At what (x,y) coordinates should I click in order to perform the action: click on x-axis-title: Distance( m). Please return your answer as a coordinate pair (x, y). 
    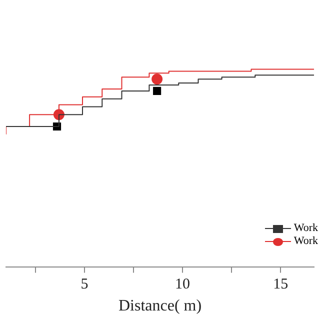
    Looking at the image, I should click on (160, 306).